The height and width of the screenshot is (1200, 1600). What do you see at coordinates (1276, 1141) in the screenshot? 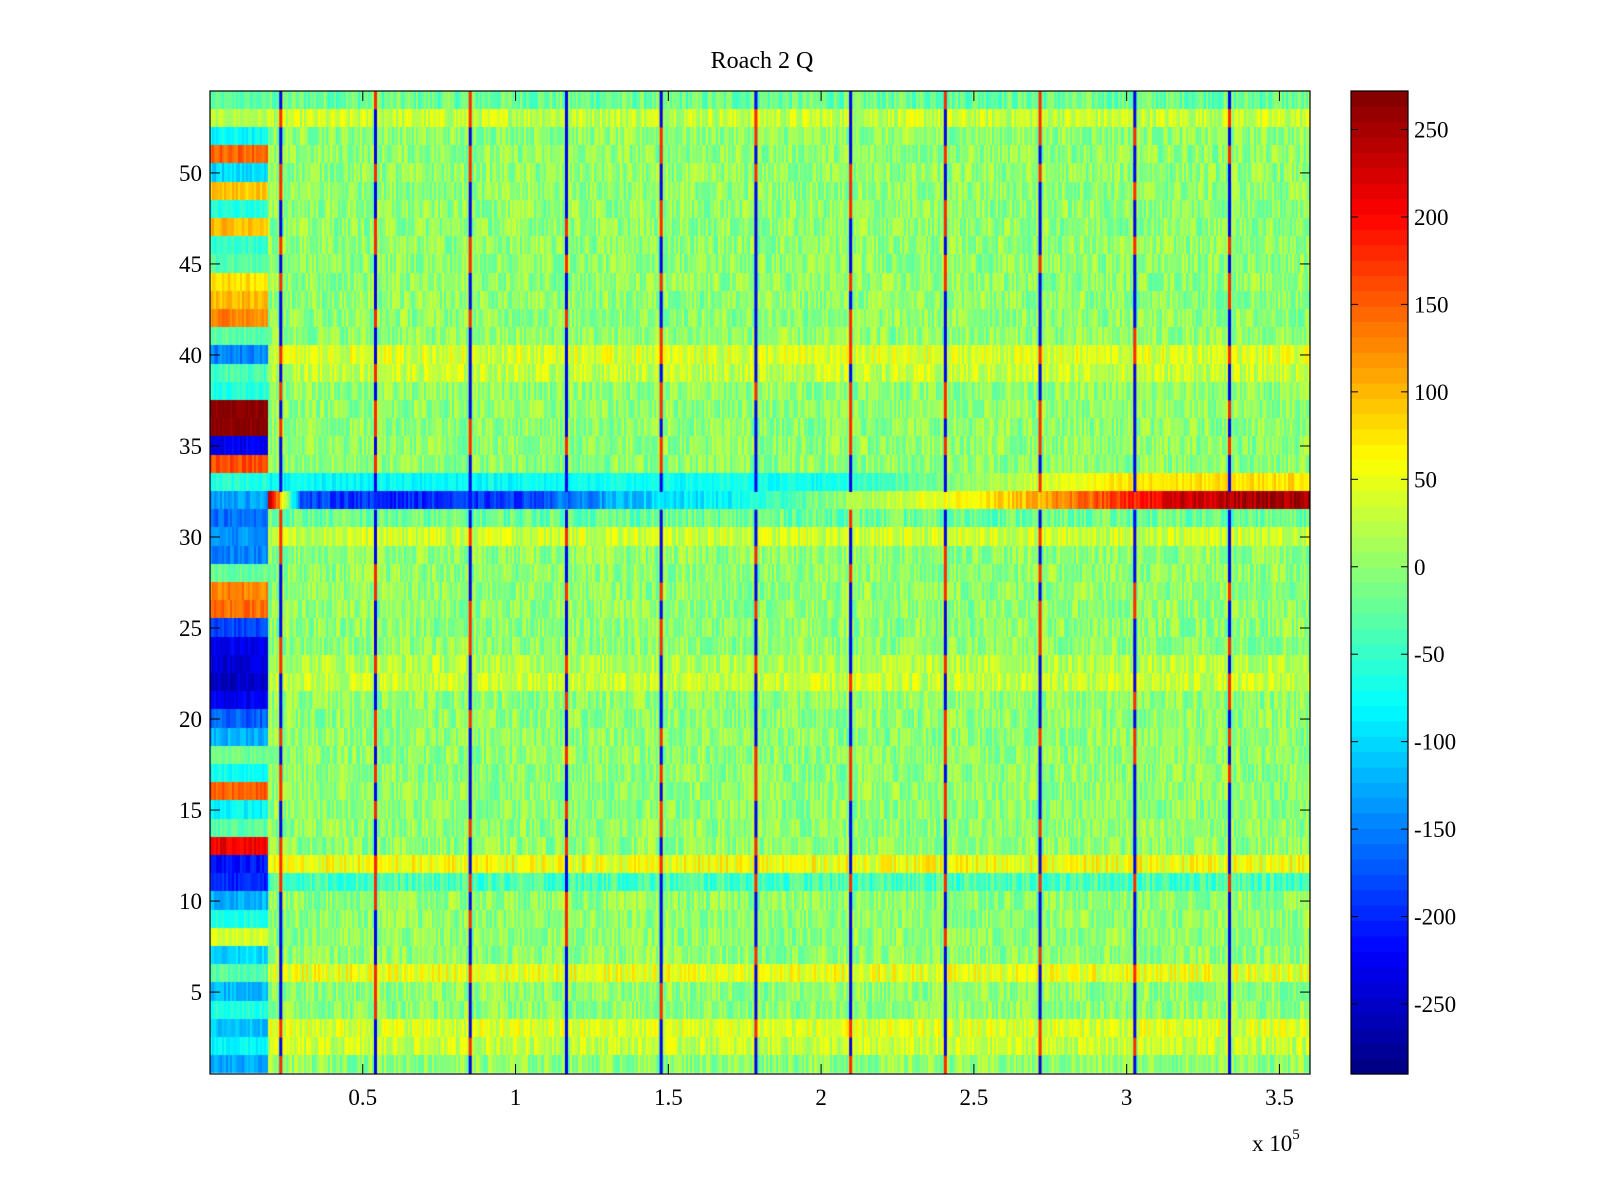
I see `x-axis-multiplier: x 105` at bounding box center [1276, 1141].